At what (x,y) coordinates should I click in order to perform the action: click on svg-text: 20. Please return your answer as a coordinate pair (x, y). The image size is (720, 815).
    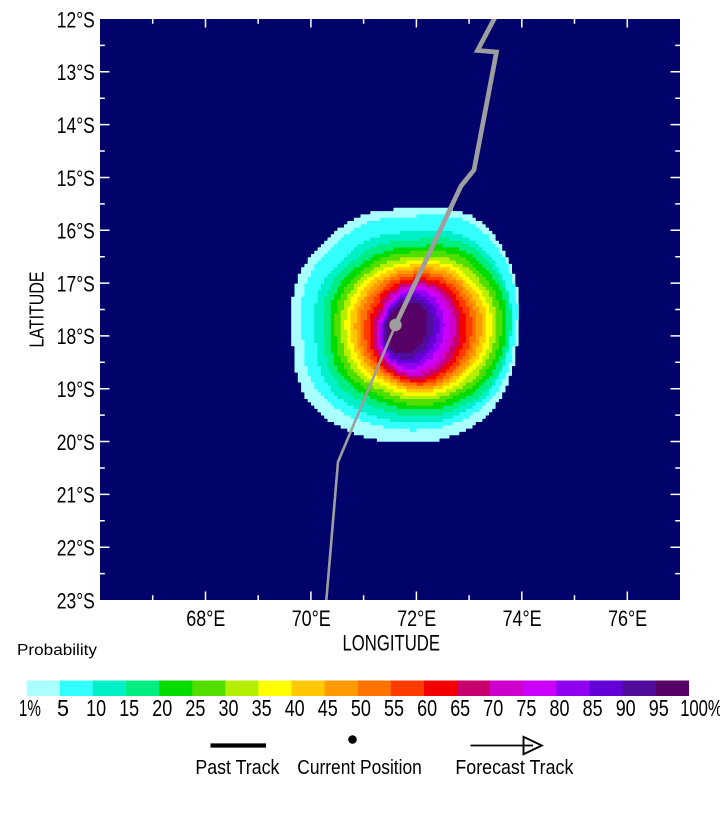
    Looking at the image, I should click on (162, 708).